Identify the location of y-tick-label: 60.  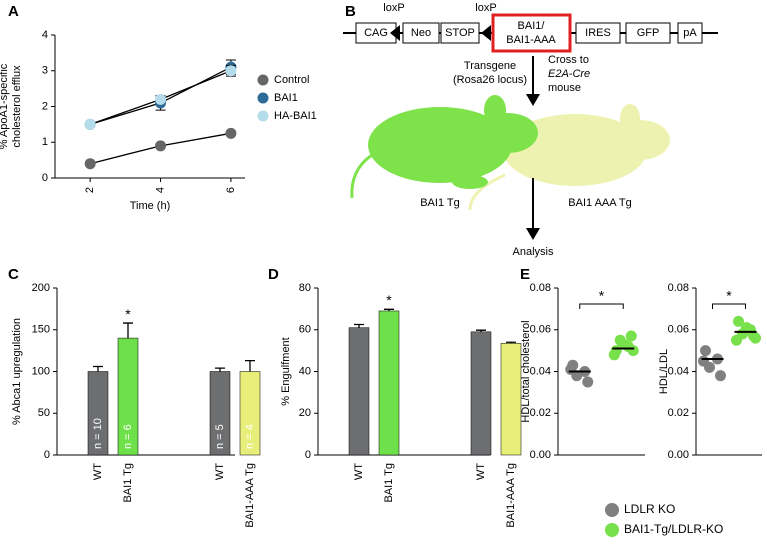
(305, 330).